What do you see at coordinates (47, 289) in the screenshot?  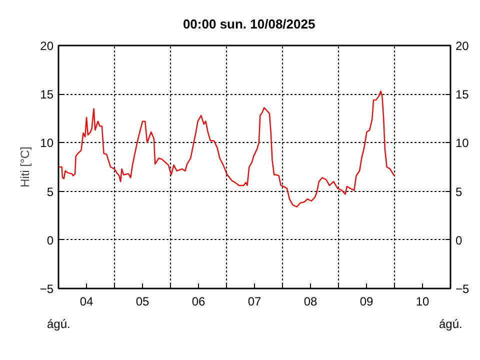 I see `y-tick-label: −5` at bounding box center [47, 289].